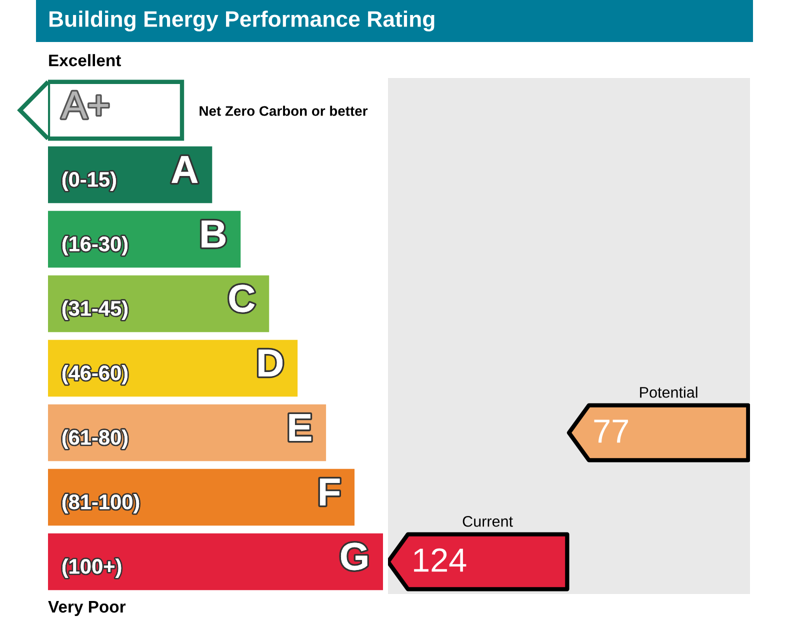 The width and height of the screenshot is (790, 619). I want to click on category-label: A+, so click(84, 105).